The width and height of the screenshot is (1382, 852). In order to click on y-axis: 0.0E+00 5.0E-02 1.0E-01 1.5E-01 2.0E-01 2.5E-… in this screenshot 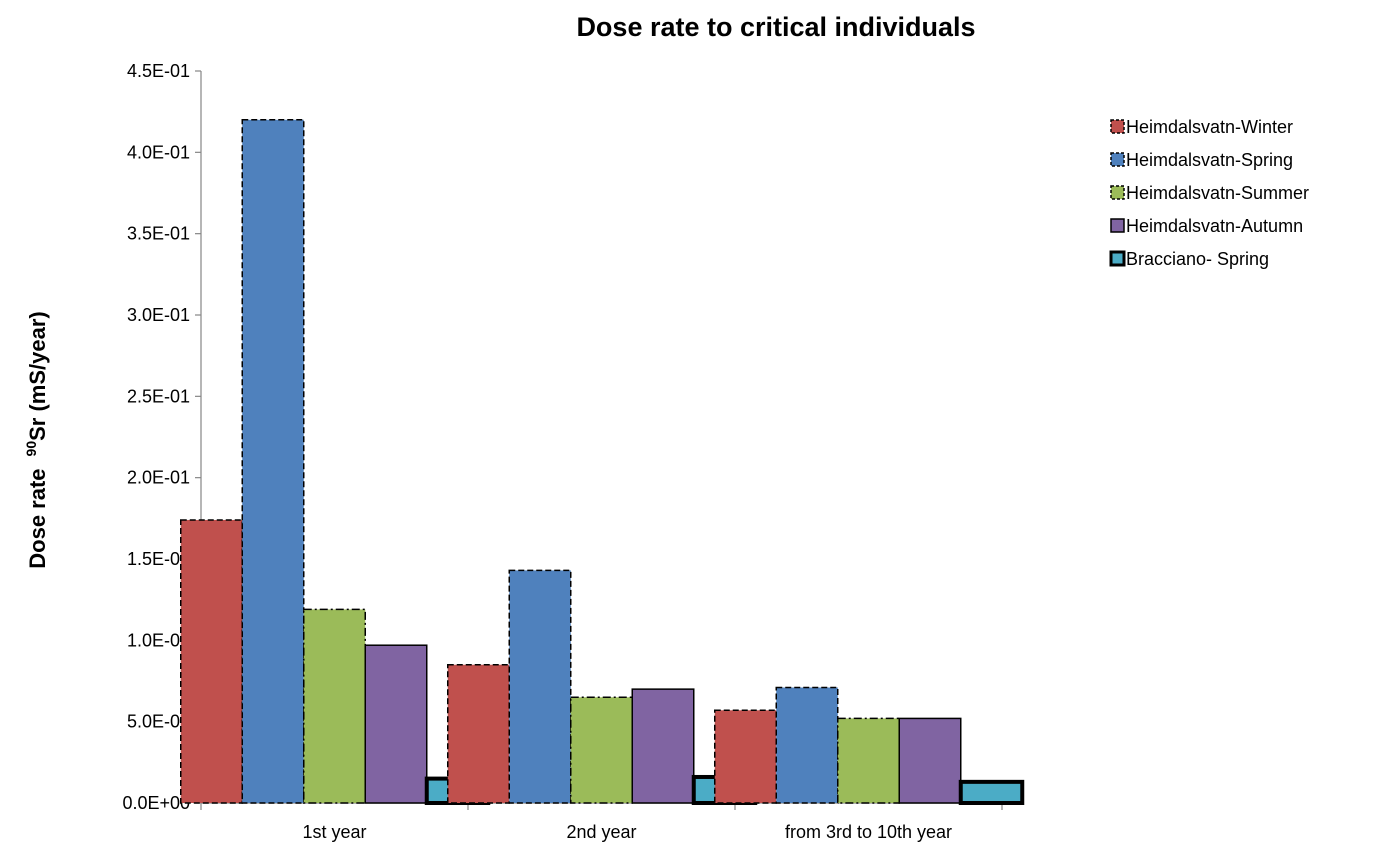, I will do `click(162, 437)`.